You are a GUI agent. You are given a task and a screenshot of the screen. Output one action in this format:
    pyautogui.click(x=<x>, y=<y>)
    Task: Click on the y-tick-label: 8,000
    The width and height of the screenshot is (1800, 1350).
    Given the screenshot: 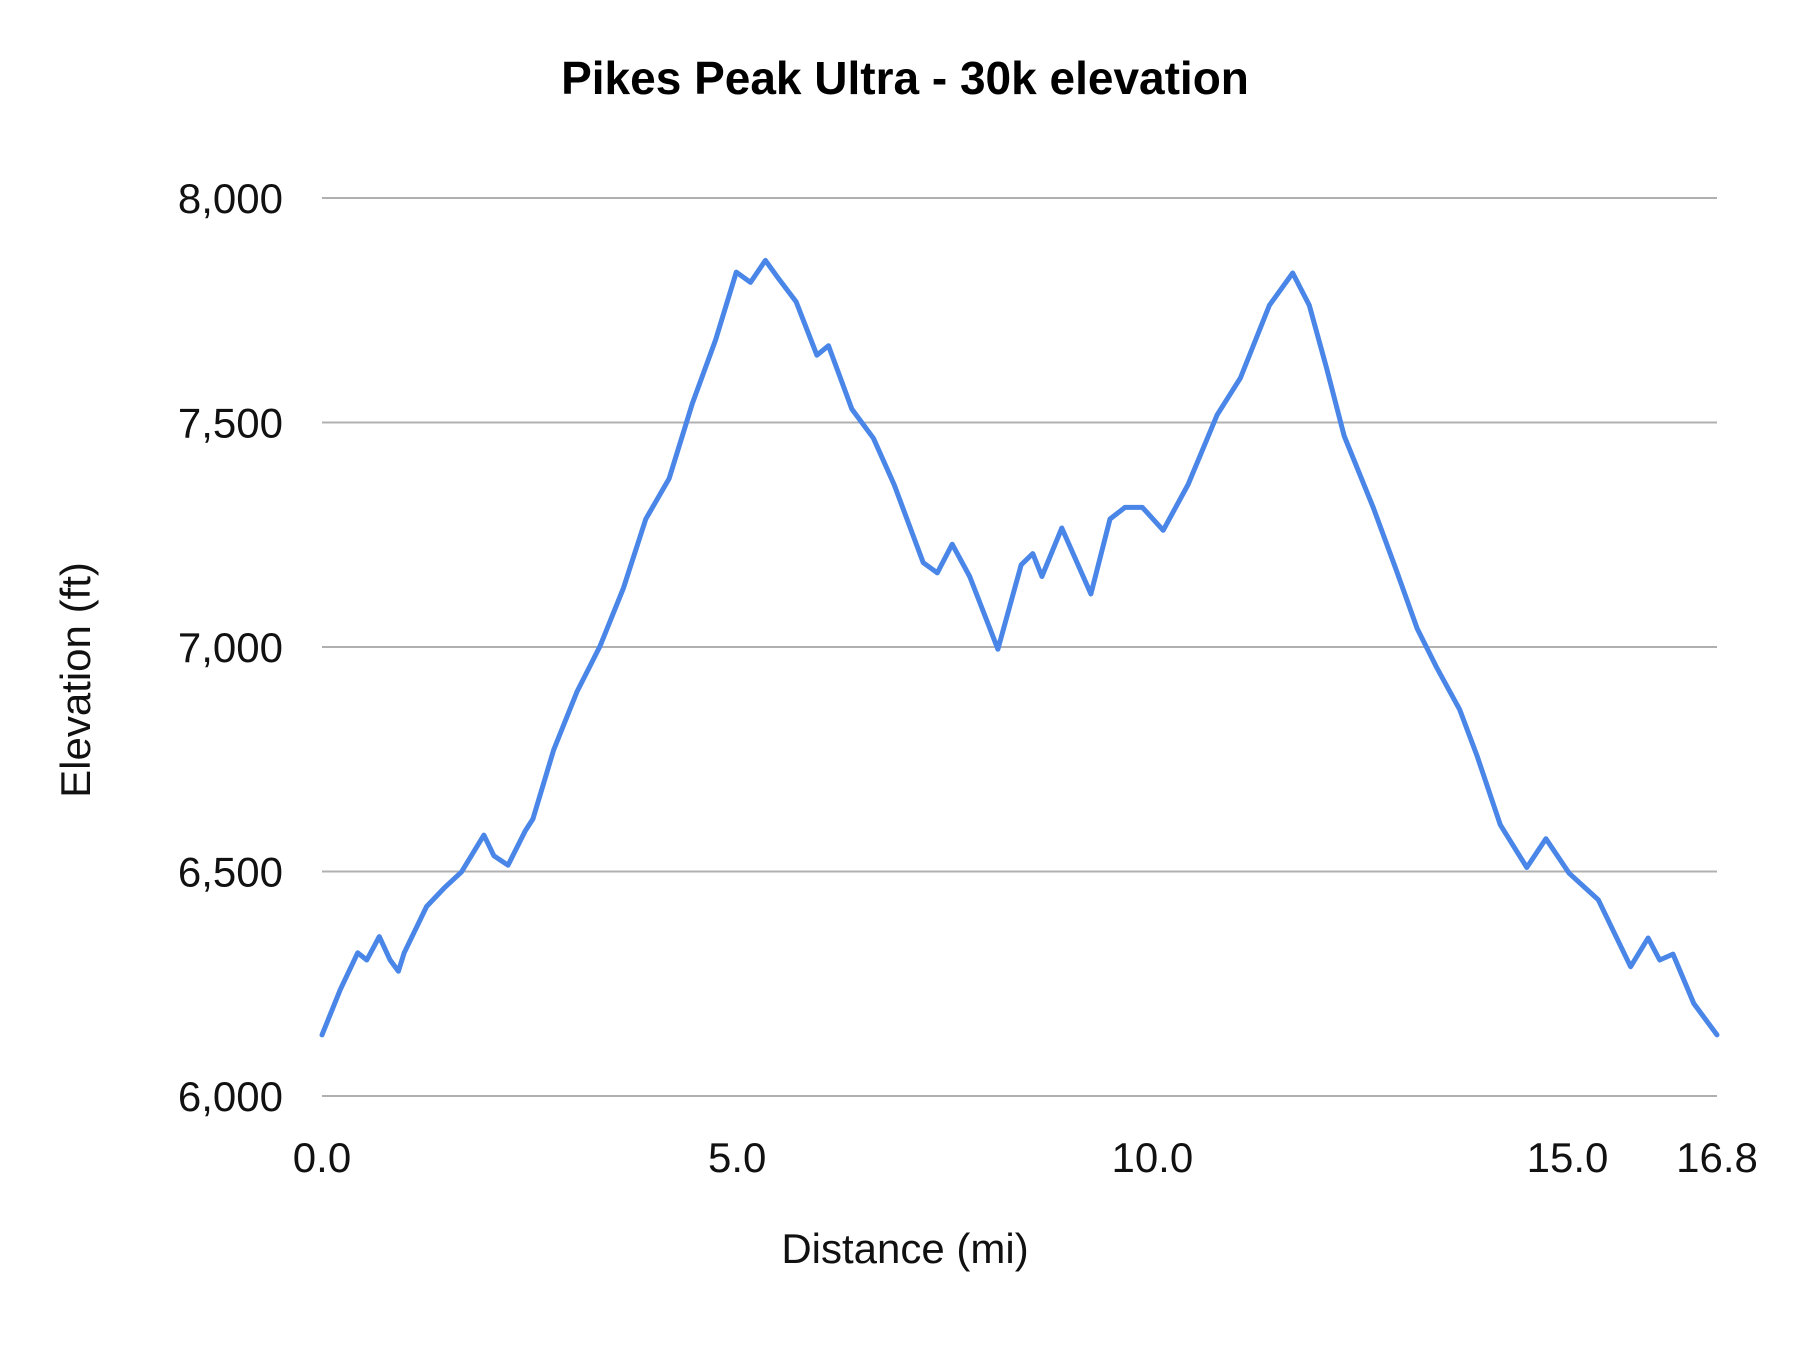 What is the action you would take?
    pyautogui.click(x=230, y=198)
    